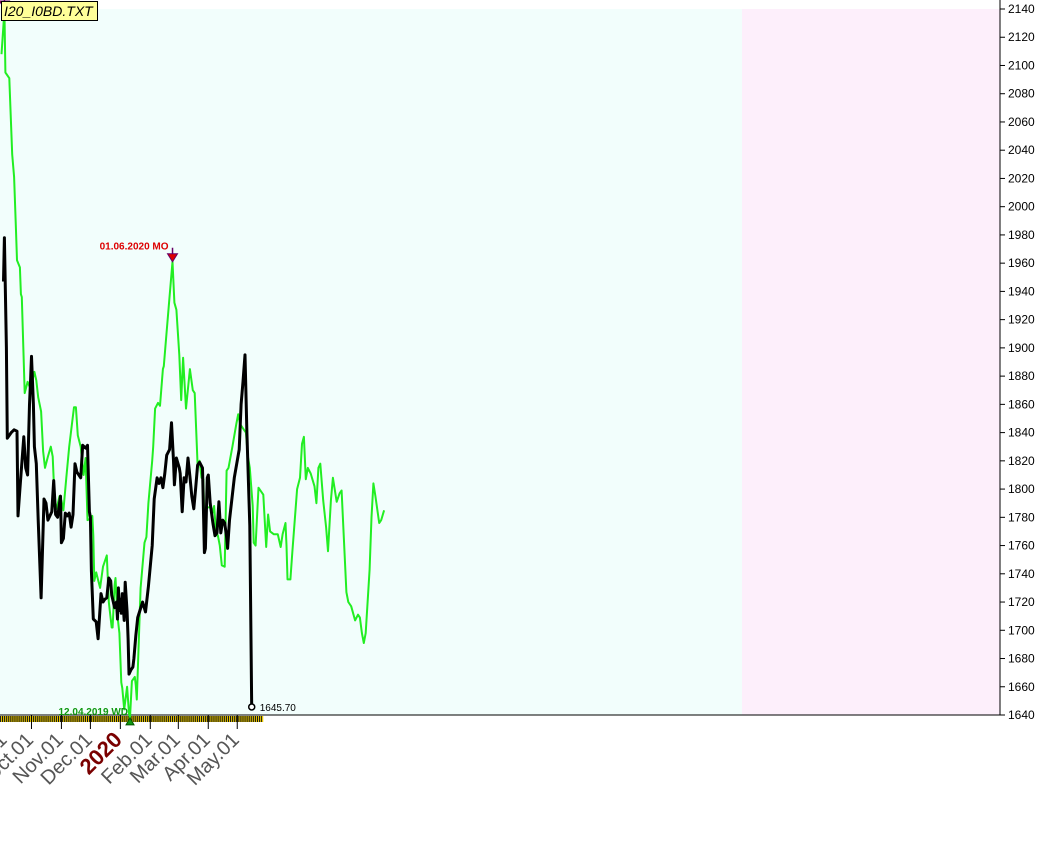 This screenshot has height=849, width=1063. I want to click on y-tick-label: 1980, so click(1021, 235).